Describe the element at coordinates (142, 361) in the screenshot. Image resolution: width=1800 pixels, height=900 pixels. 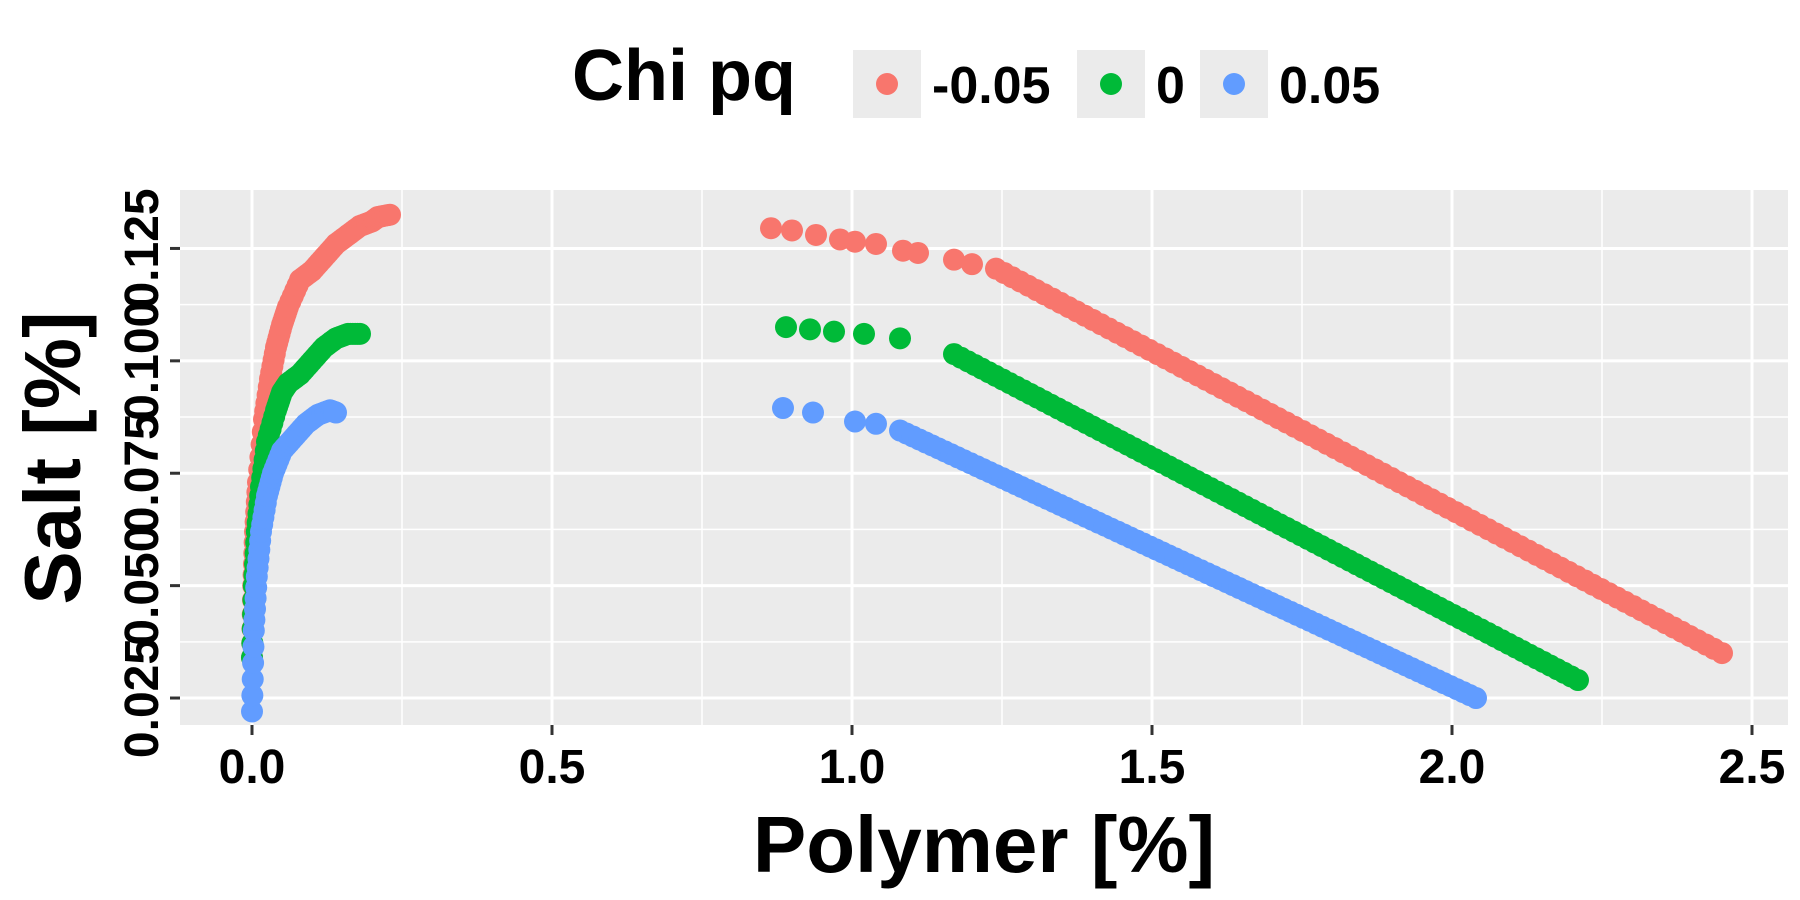
I see `y-tick-label: 0.100` at that location.